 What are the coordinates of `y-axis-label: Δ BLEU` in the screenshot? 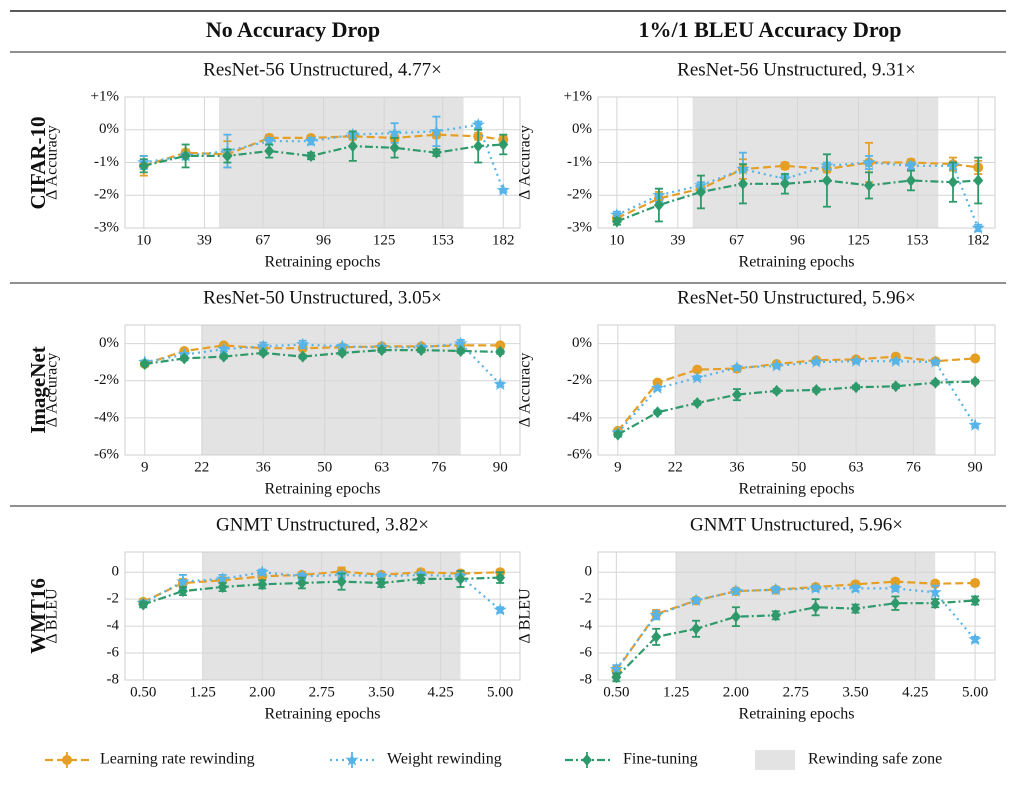 It's located at (525, 616).